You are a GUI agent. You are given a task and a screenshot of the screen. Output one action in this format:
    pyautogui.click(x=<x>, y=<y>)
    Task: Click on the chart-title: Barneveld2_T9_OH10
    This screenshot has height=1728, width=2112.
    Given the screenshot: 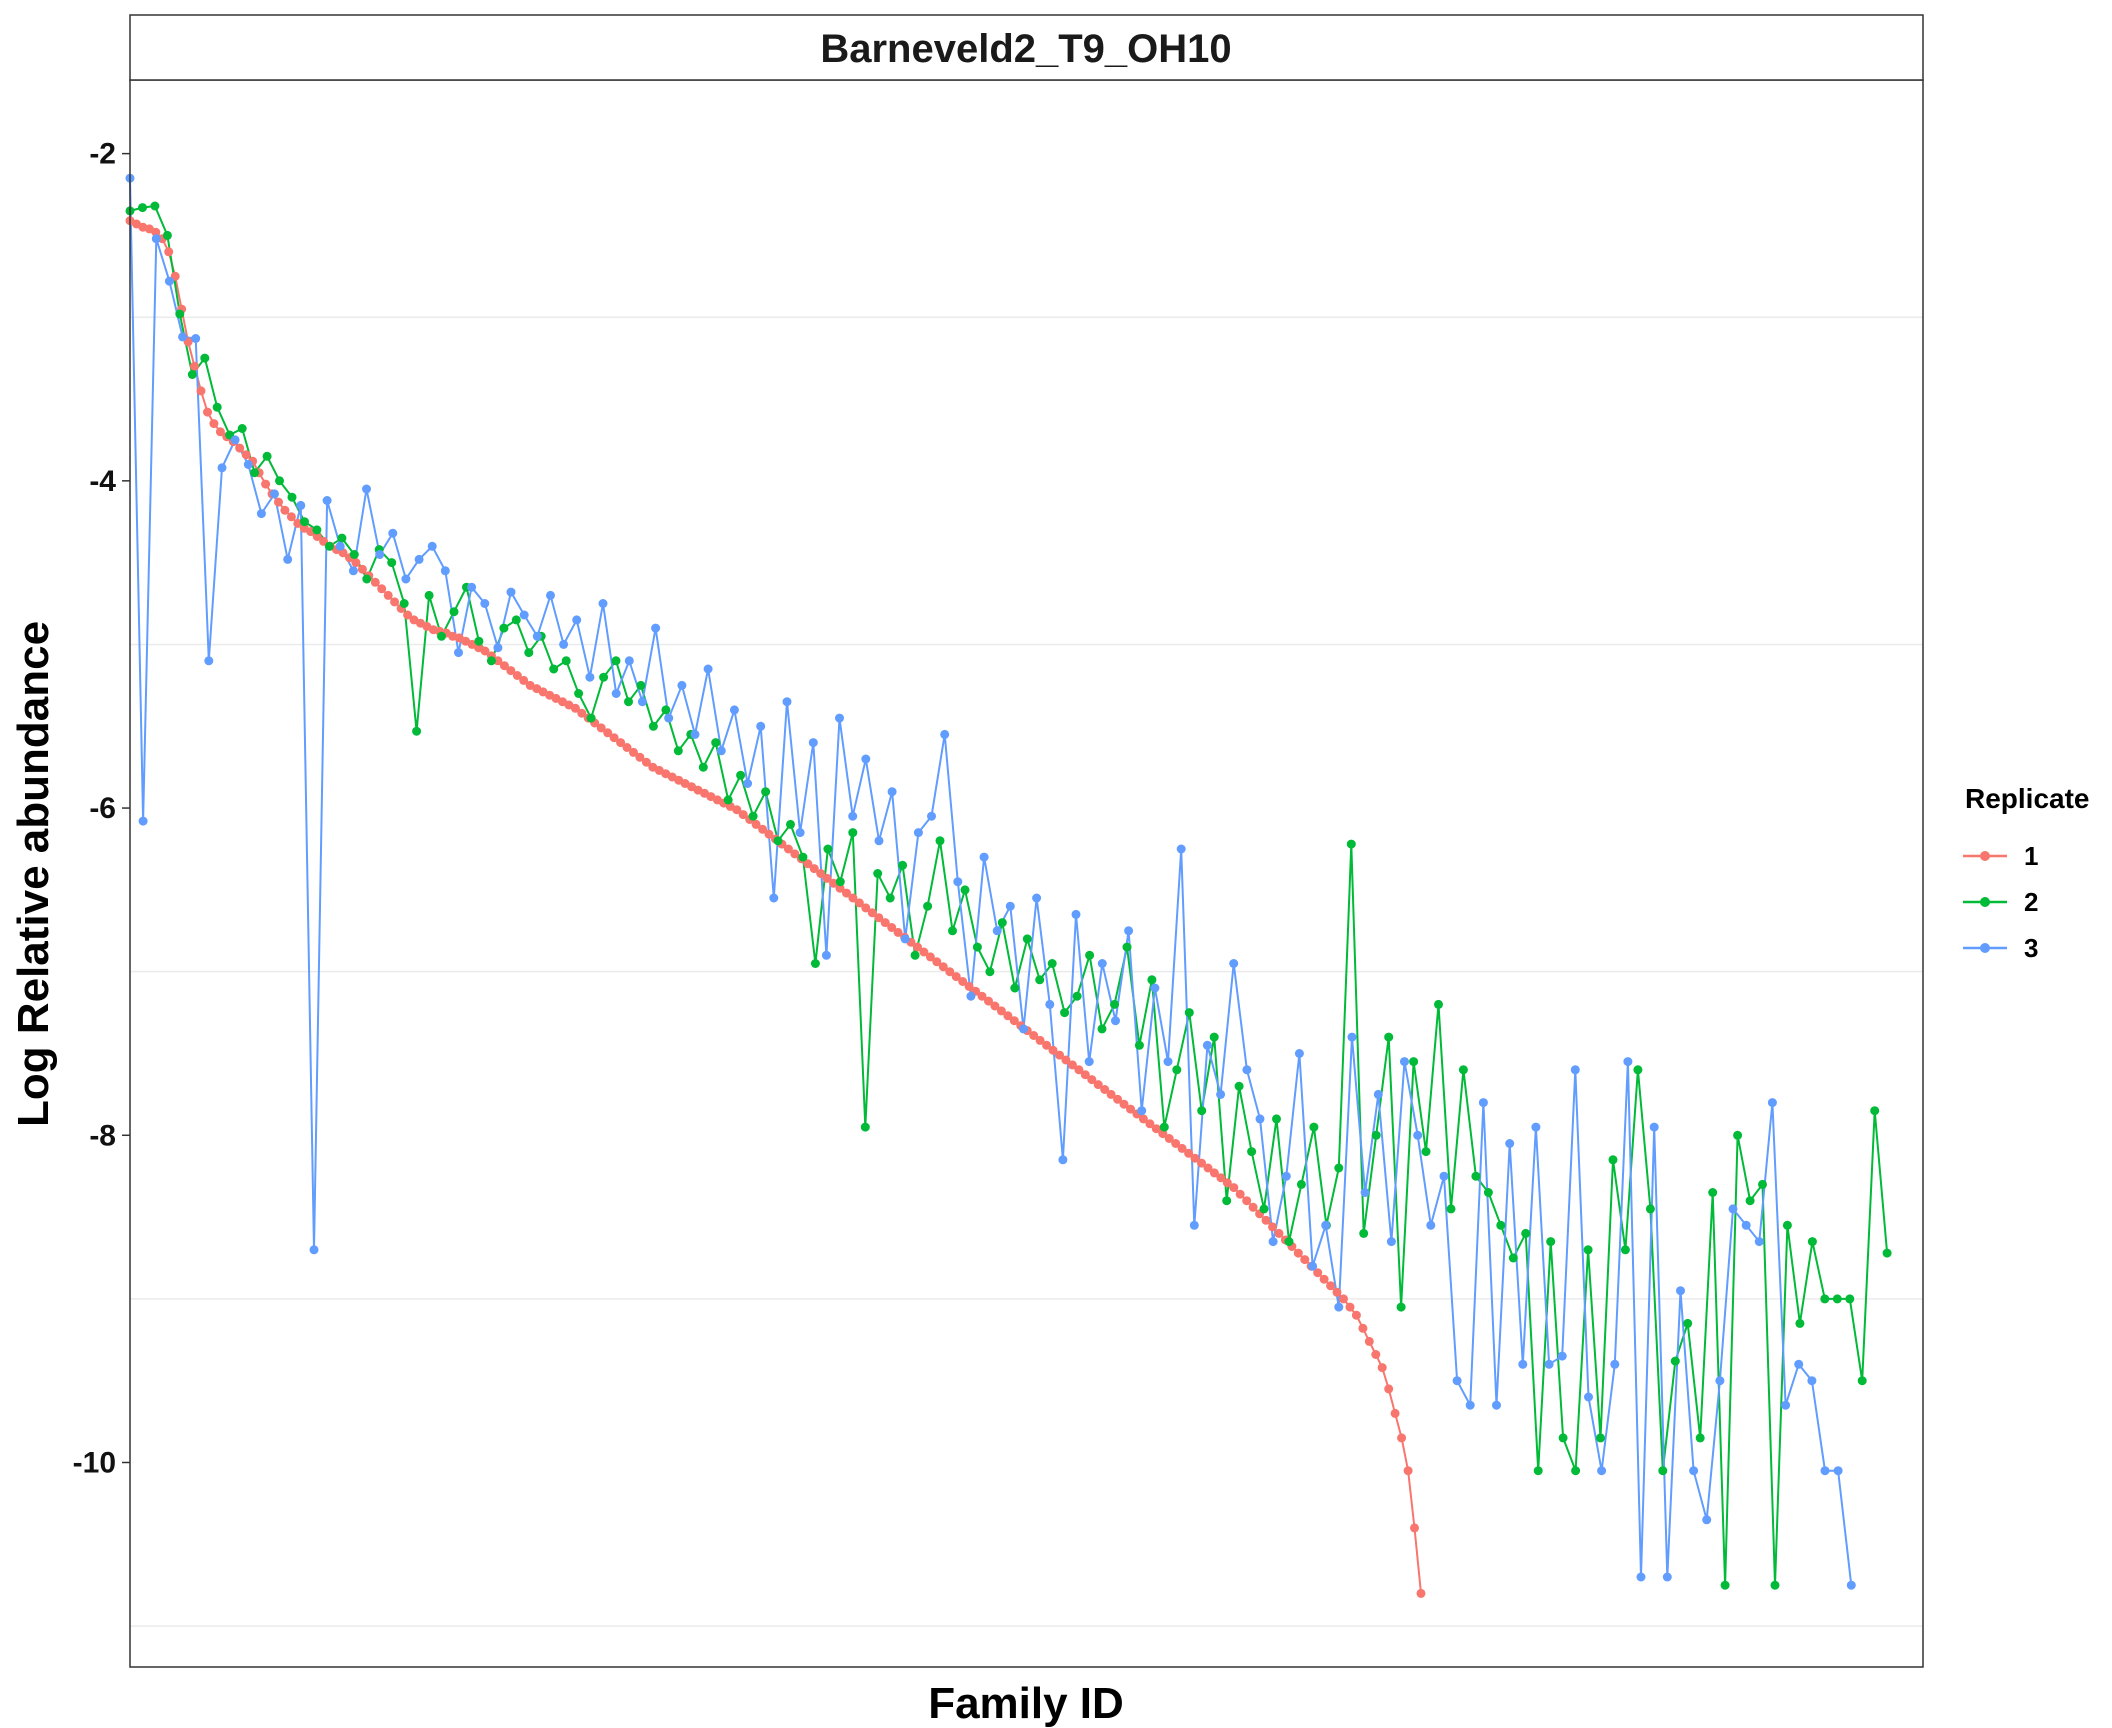 What is the action you would take?
    pyautogui.click(x=1025, y=49)
    